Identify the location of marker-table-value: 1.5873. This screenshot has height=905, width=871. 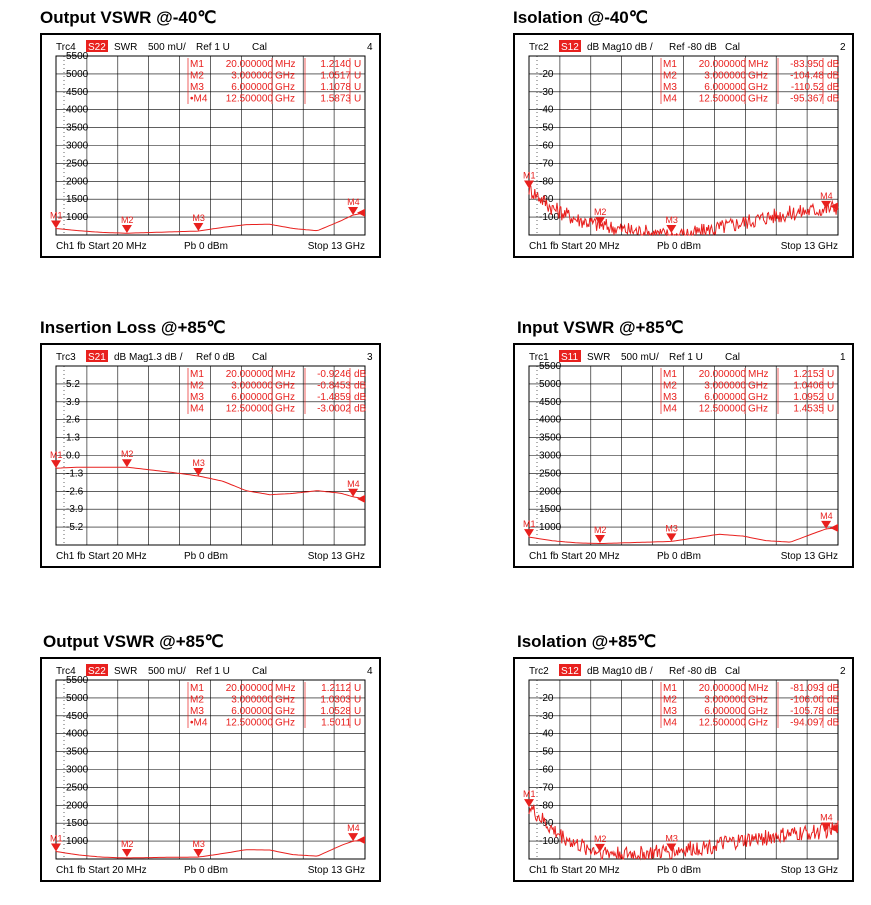
(335, 99).